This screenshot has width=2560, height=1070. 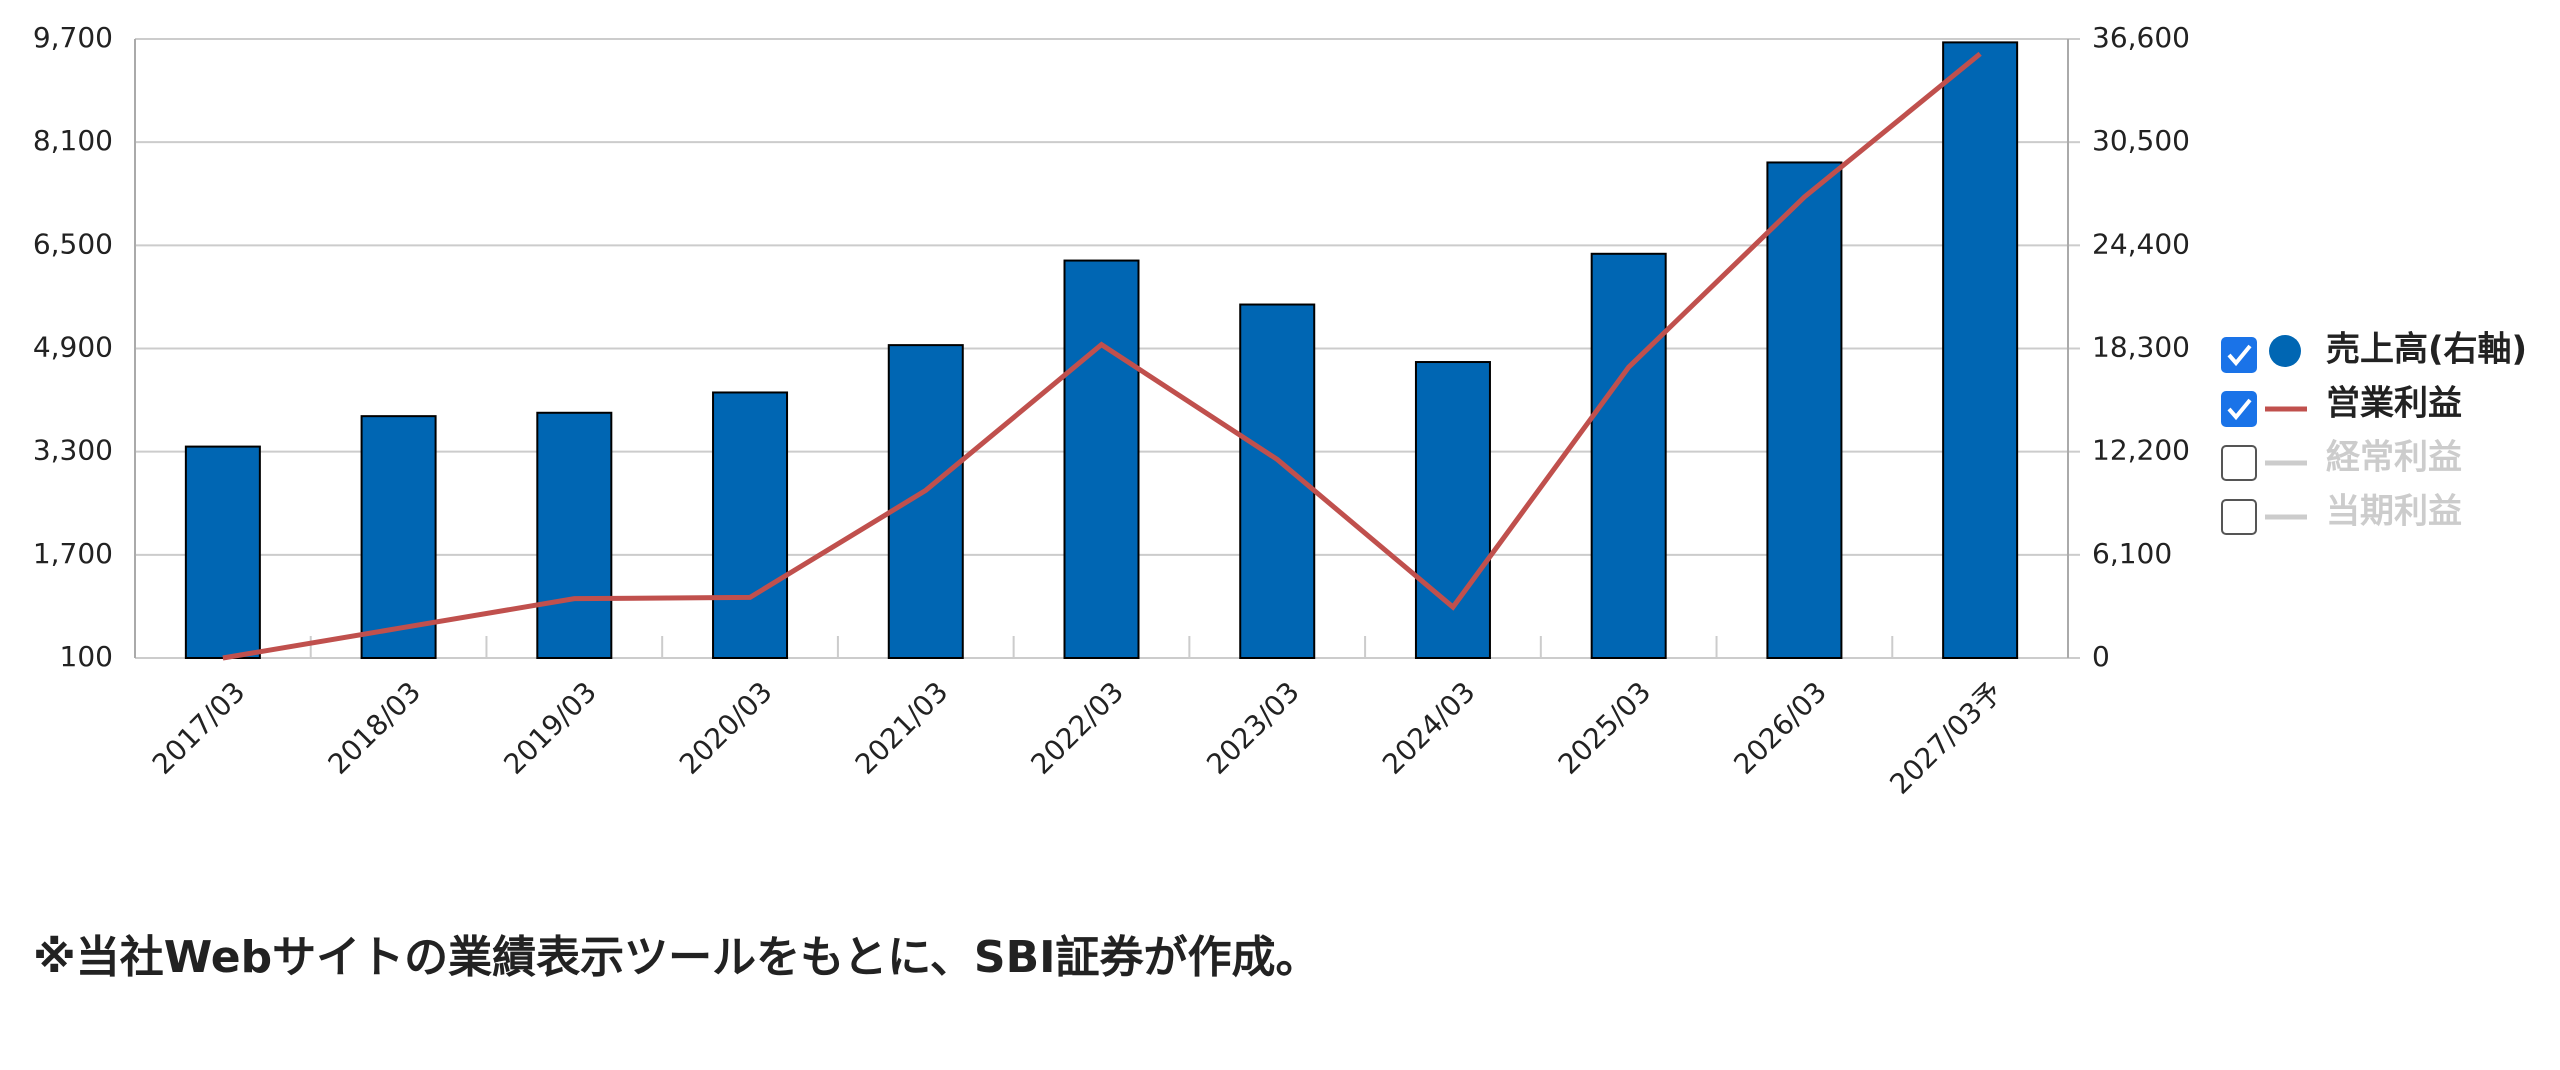 I want to click on x-tick-label: 2017/03, so click(x=199, y=728).